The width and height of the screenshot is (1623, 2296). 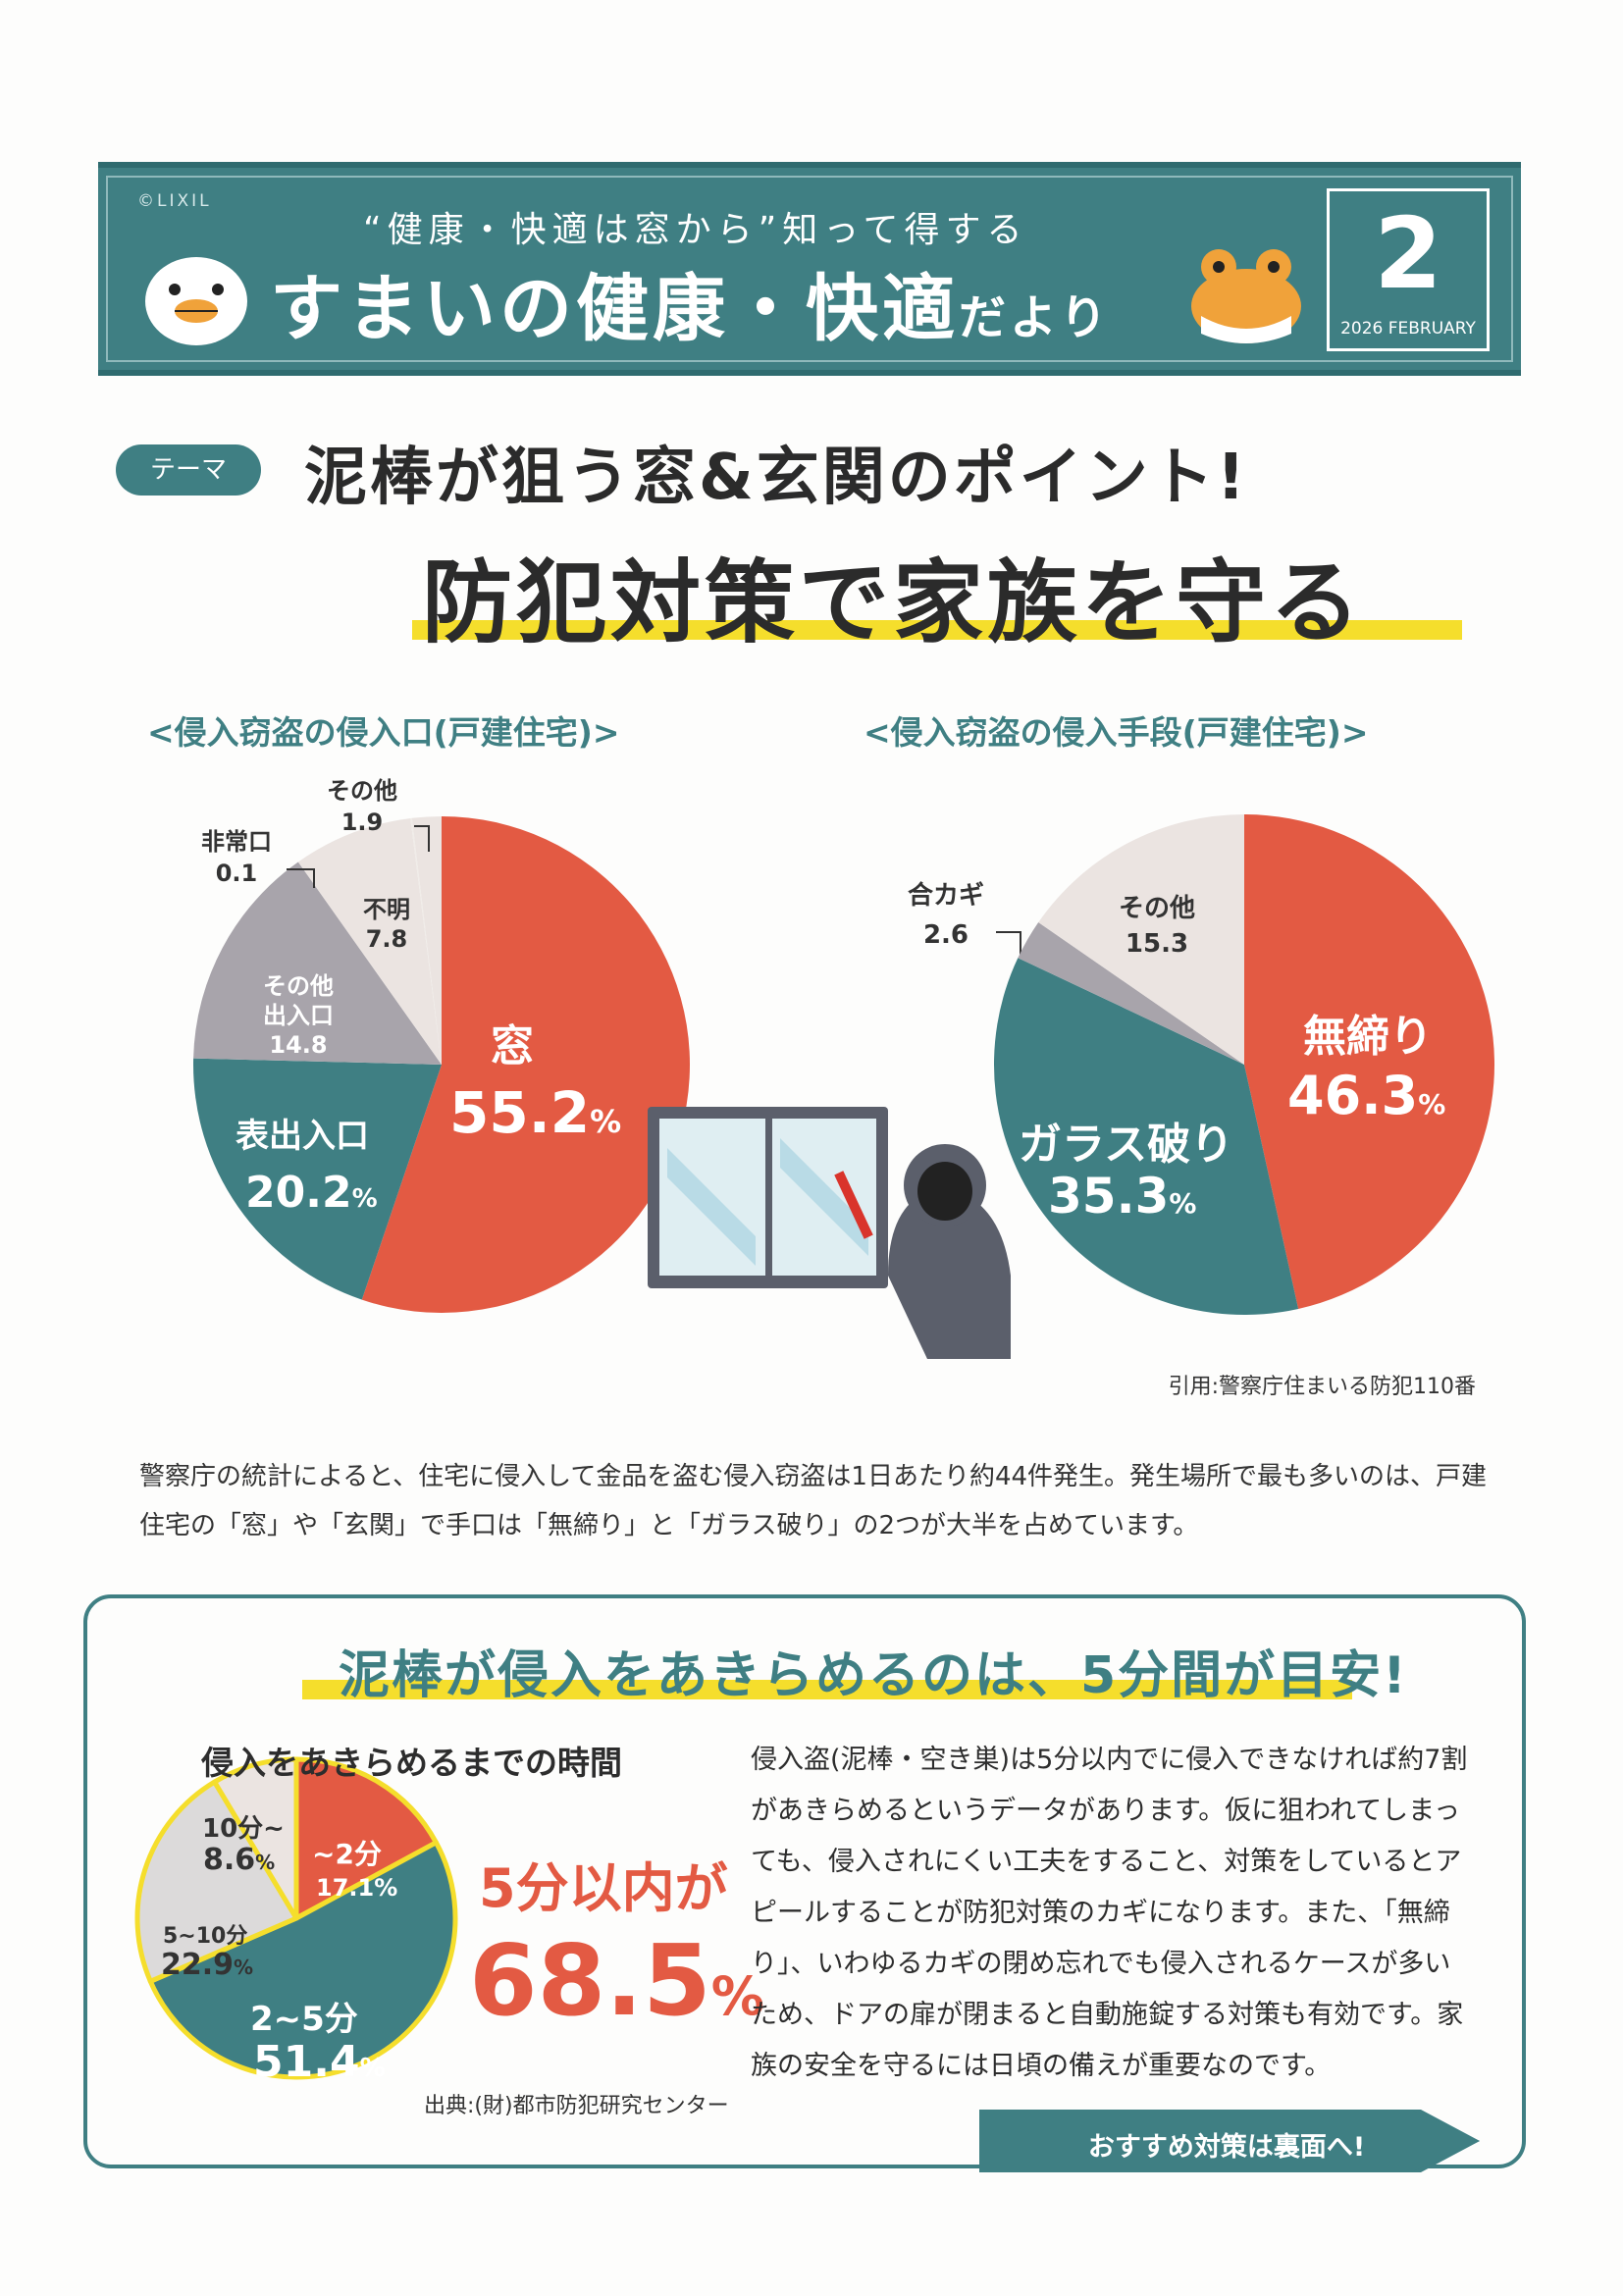 What do you see at coordinates (239, 1860) in the screenshot?
I see `c3-value-10: 8.6%` at bounding box center [239, 1860].